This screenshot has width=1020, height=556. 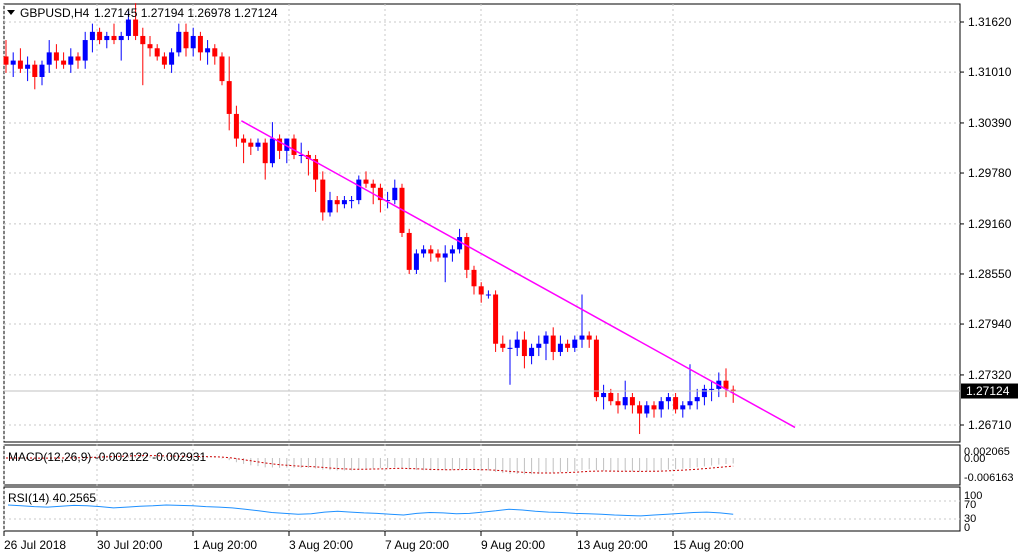 What do you see at coordinates (990, 274) in the screenshot?
I see `price-tick-label: 1.28550` at bounding box center [990, 274].